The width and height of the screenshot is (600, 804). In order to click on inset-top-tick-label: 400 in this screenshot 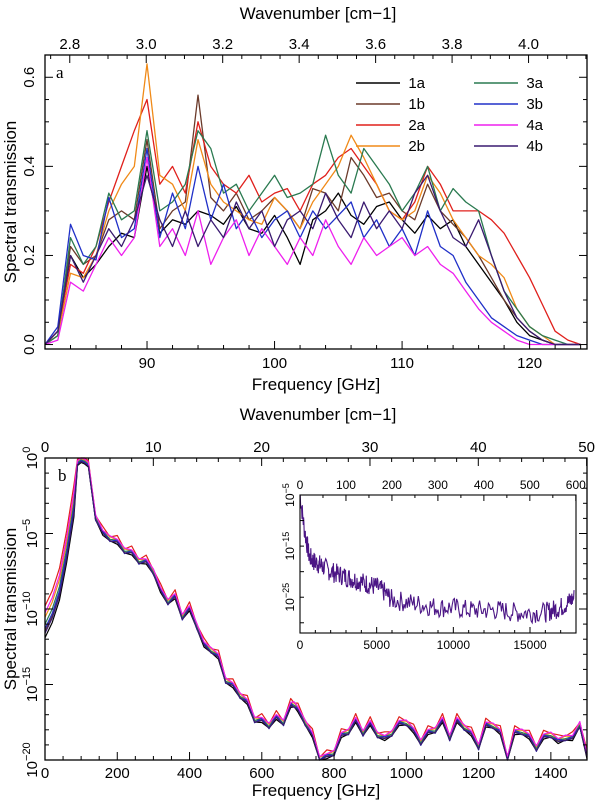, I will do `click(484, 485)`.